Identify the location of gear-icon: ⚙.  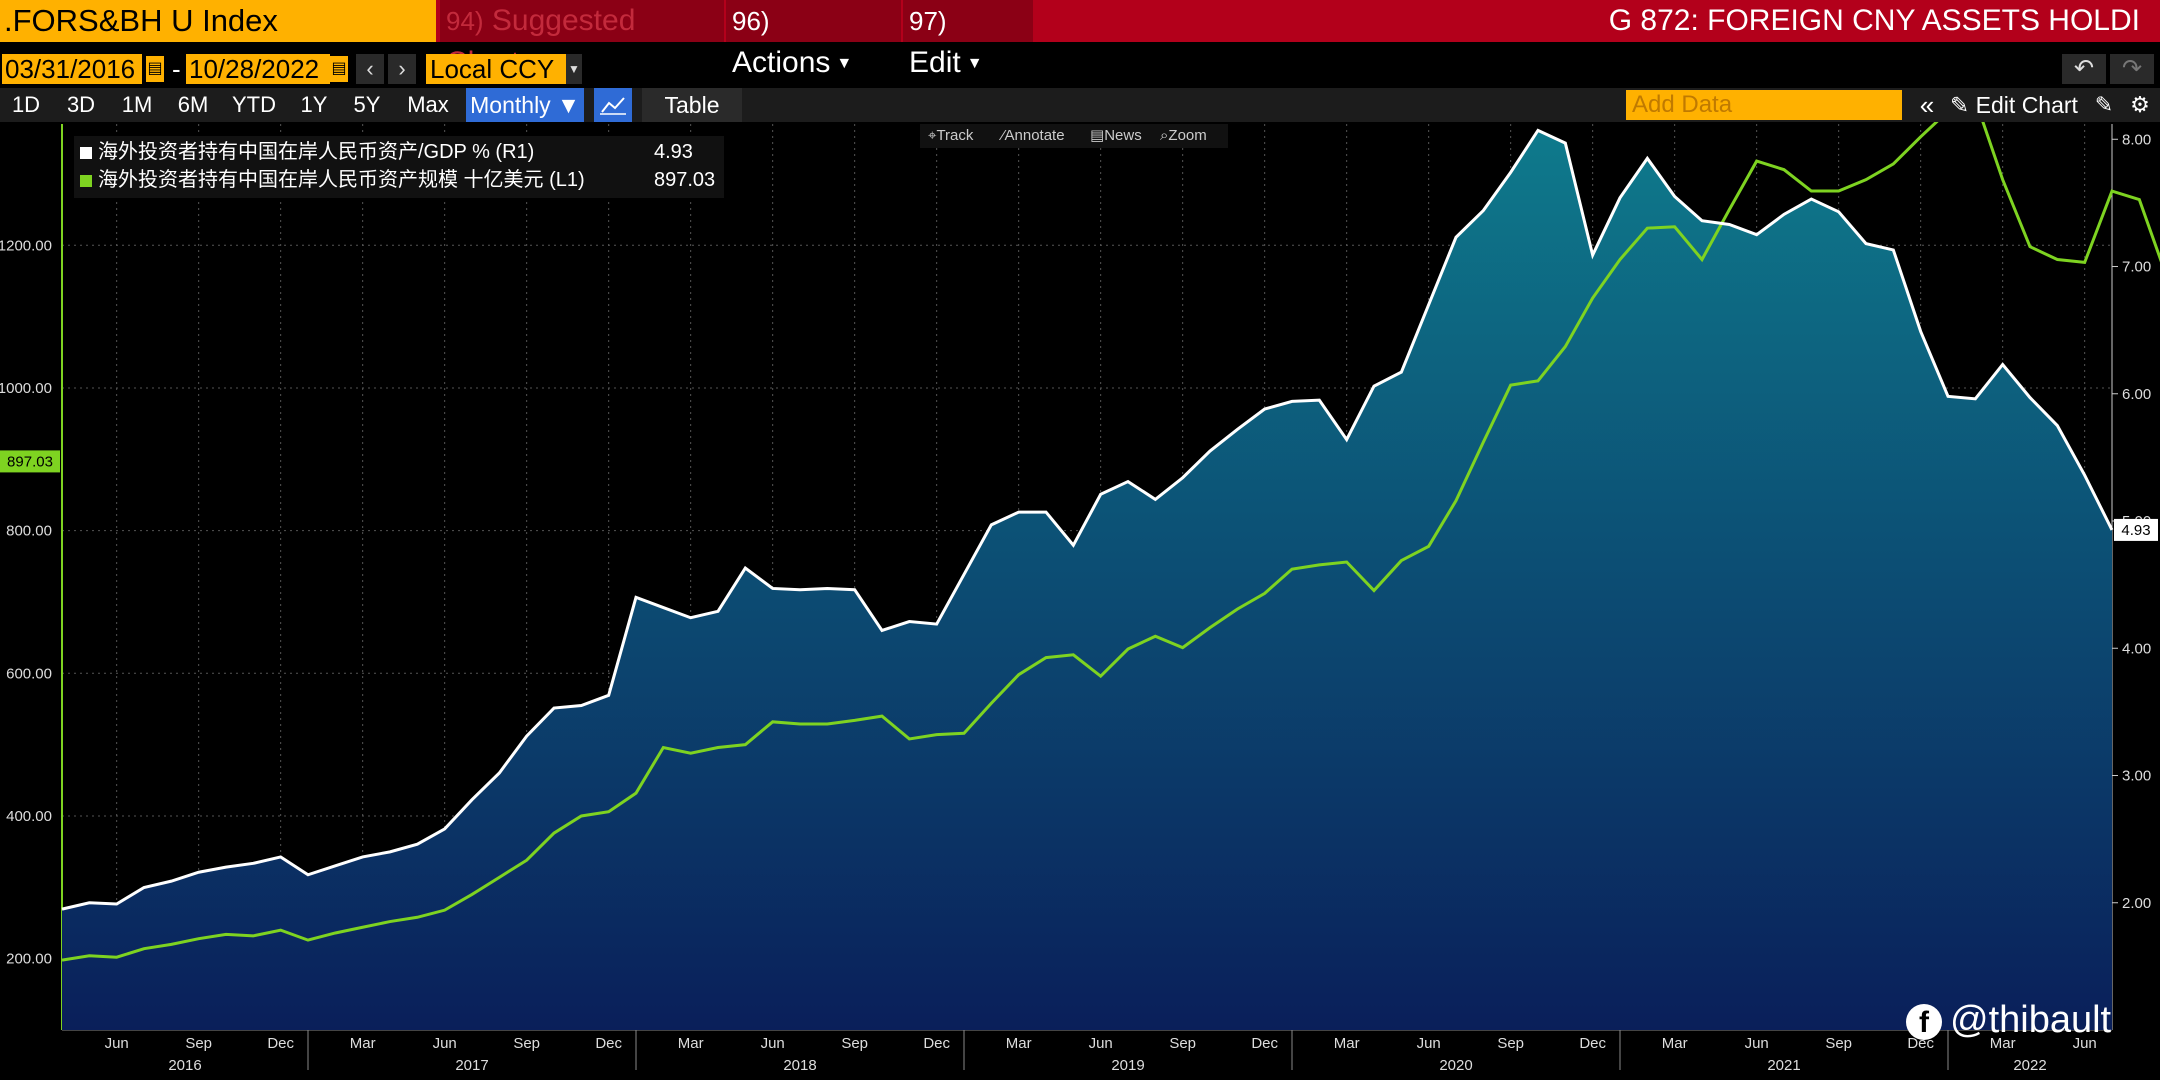
(2140, 104).